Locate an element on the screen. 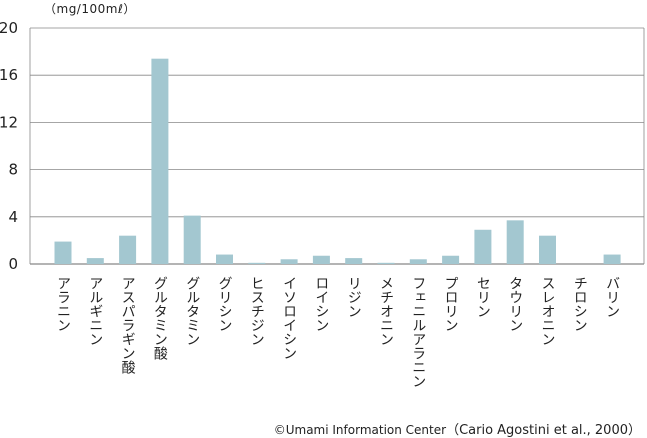  y-tick-label: 0 is located at coordinates (13, 264).